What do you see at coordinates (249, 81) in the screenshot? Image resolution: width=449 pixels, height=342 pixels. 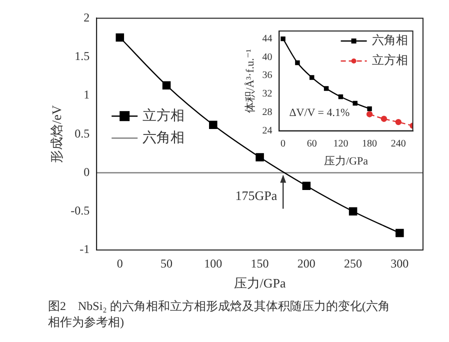 I see `y-axis-title: 体积/Å³·f.u.⁻¹` at bounding box center [249, 81].